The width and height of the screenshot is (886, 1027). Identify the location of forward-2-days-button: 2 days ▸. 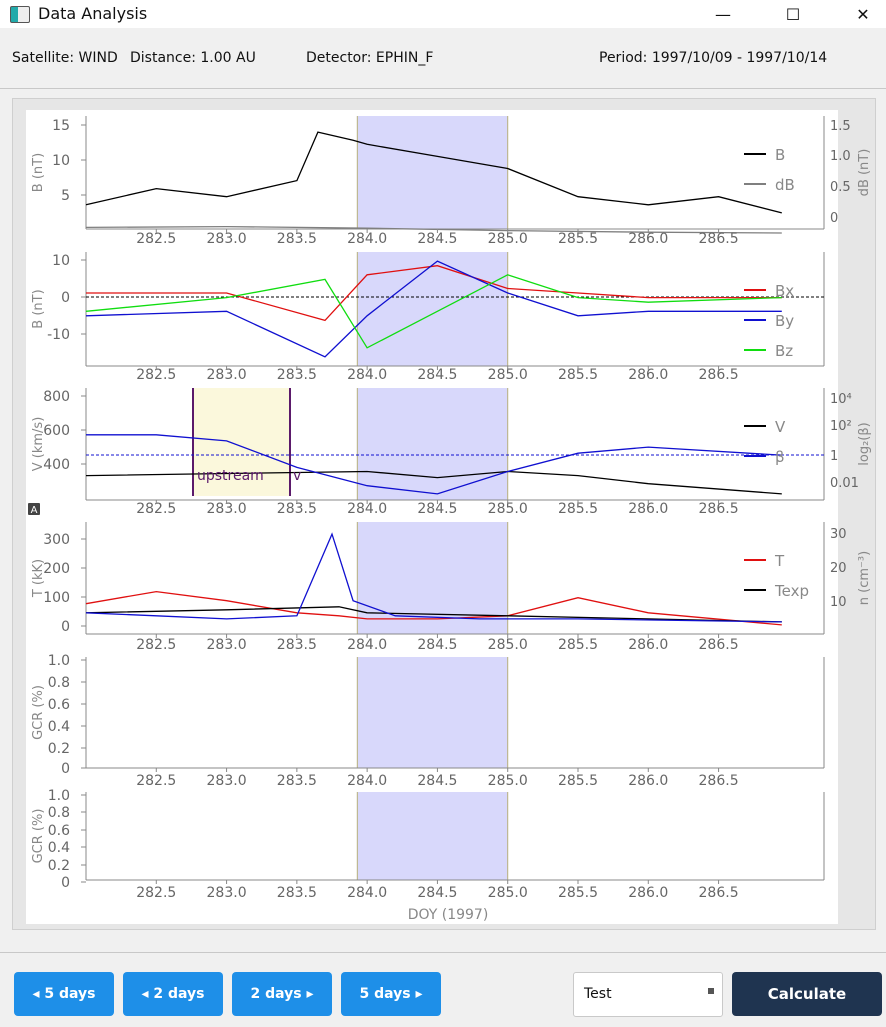
(282, 994).